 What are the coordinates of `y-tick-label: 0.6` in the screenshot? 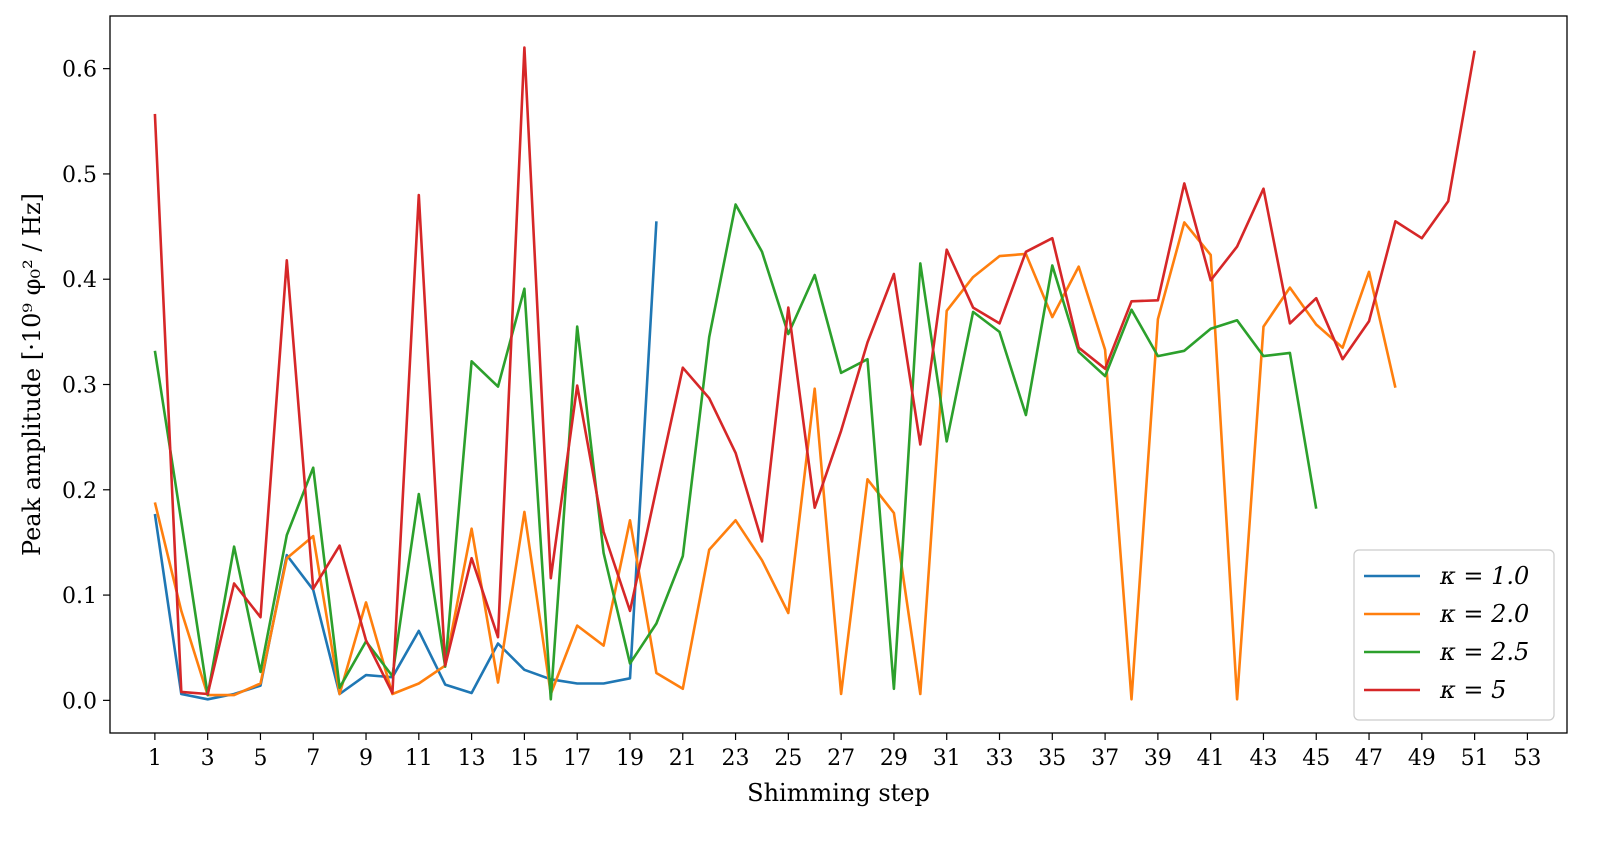 It's located at (79, 70).